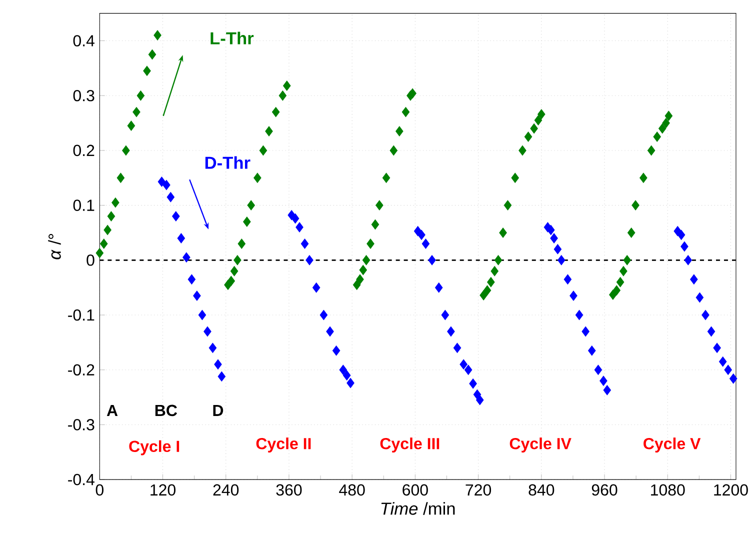 The image size is (754, 552). Describe the element at coordinates (479, 490) in the screenshot. I see `x-tick-label: 720` at that location.